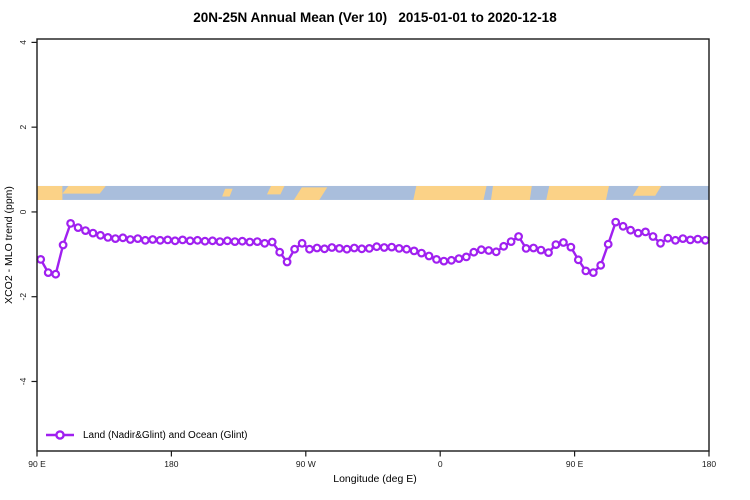 This screenshot has width=750, height=500. I want to click on x-tick-label: 0, so click(440, 464).